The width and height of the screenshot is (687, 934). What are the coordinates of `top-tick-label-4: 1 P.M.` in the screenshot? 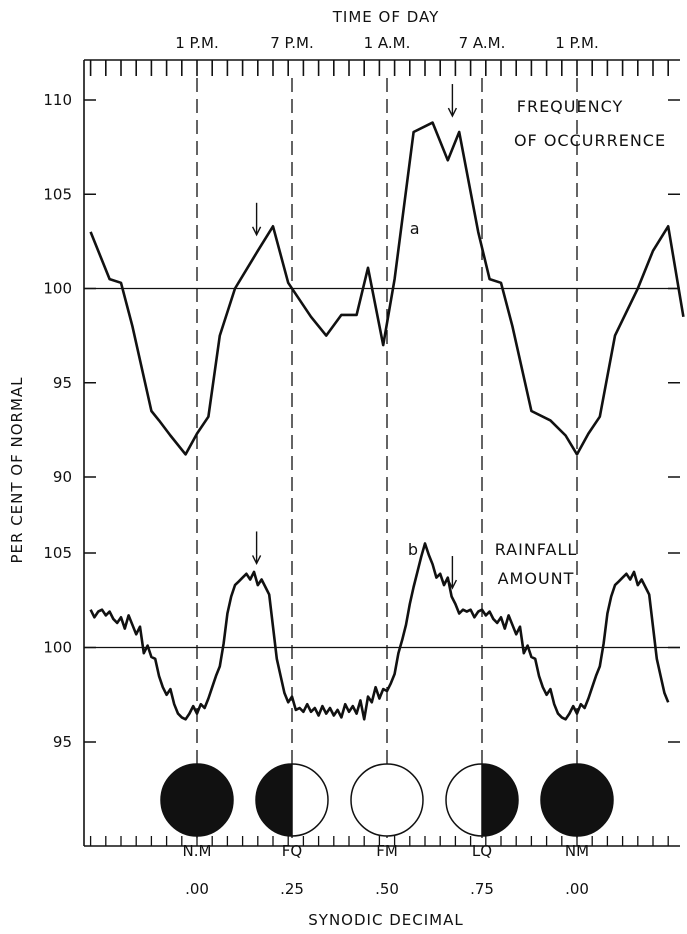 It's located at (577, 43).